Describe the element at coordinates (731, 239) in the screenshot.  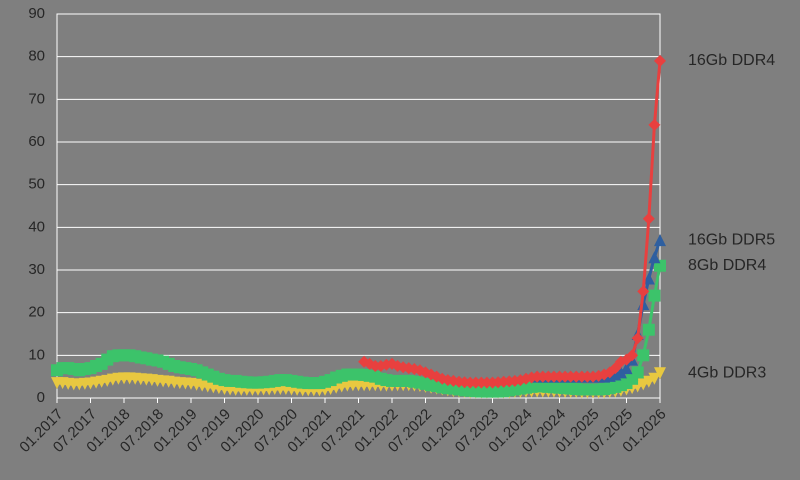
I see `series-label: 16Gb DDR5` at that location.